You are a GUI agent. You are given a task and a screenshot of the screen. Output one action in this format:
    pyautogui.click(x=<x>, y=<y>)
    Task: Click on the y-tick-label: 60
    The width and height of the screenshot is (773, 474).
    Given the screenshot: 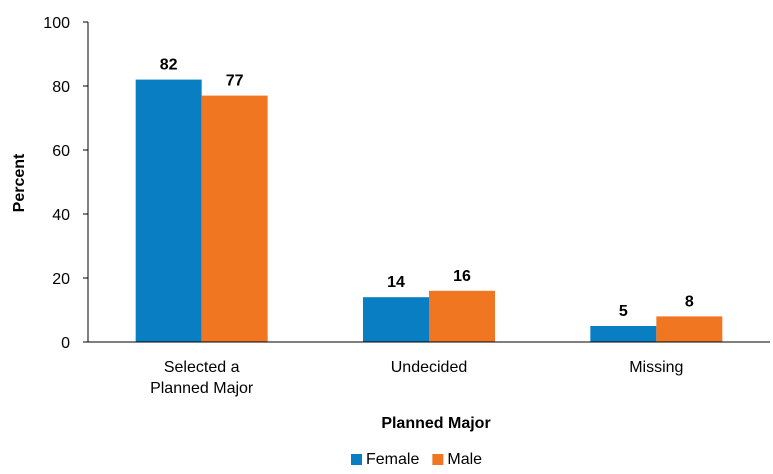 What is the action you would take?
    pyautogui.click(x=61, y=151)
    